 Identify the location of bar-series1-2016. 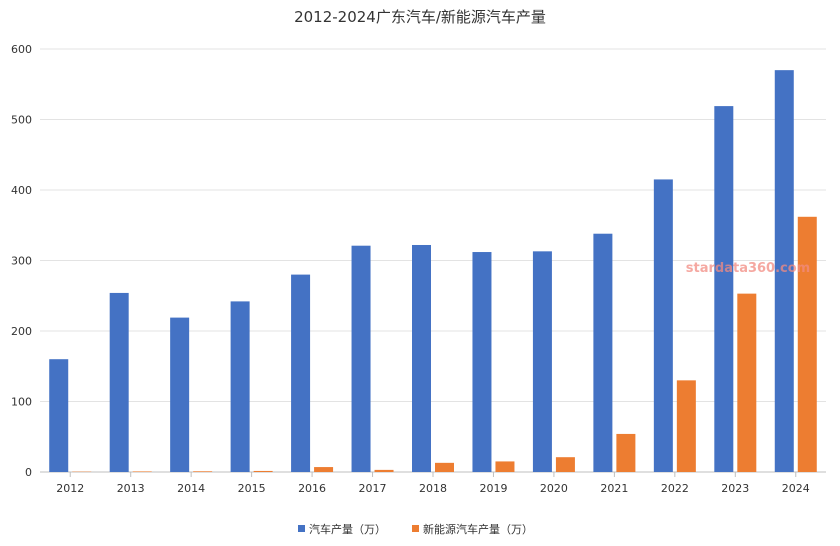
(301, 373).